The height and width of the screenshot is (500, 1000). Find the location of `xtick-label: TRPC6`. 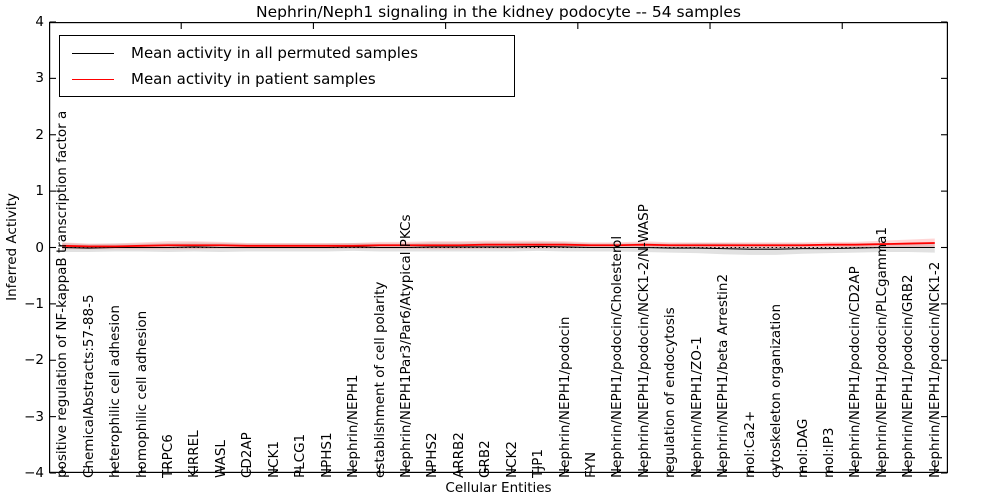

xtick-label: TRPC6 is located at coordinates (167, 456).